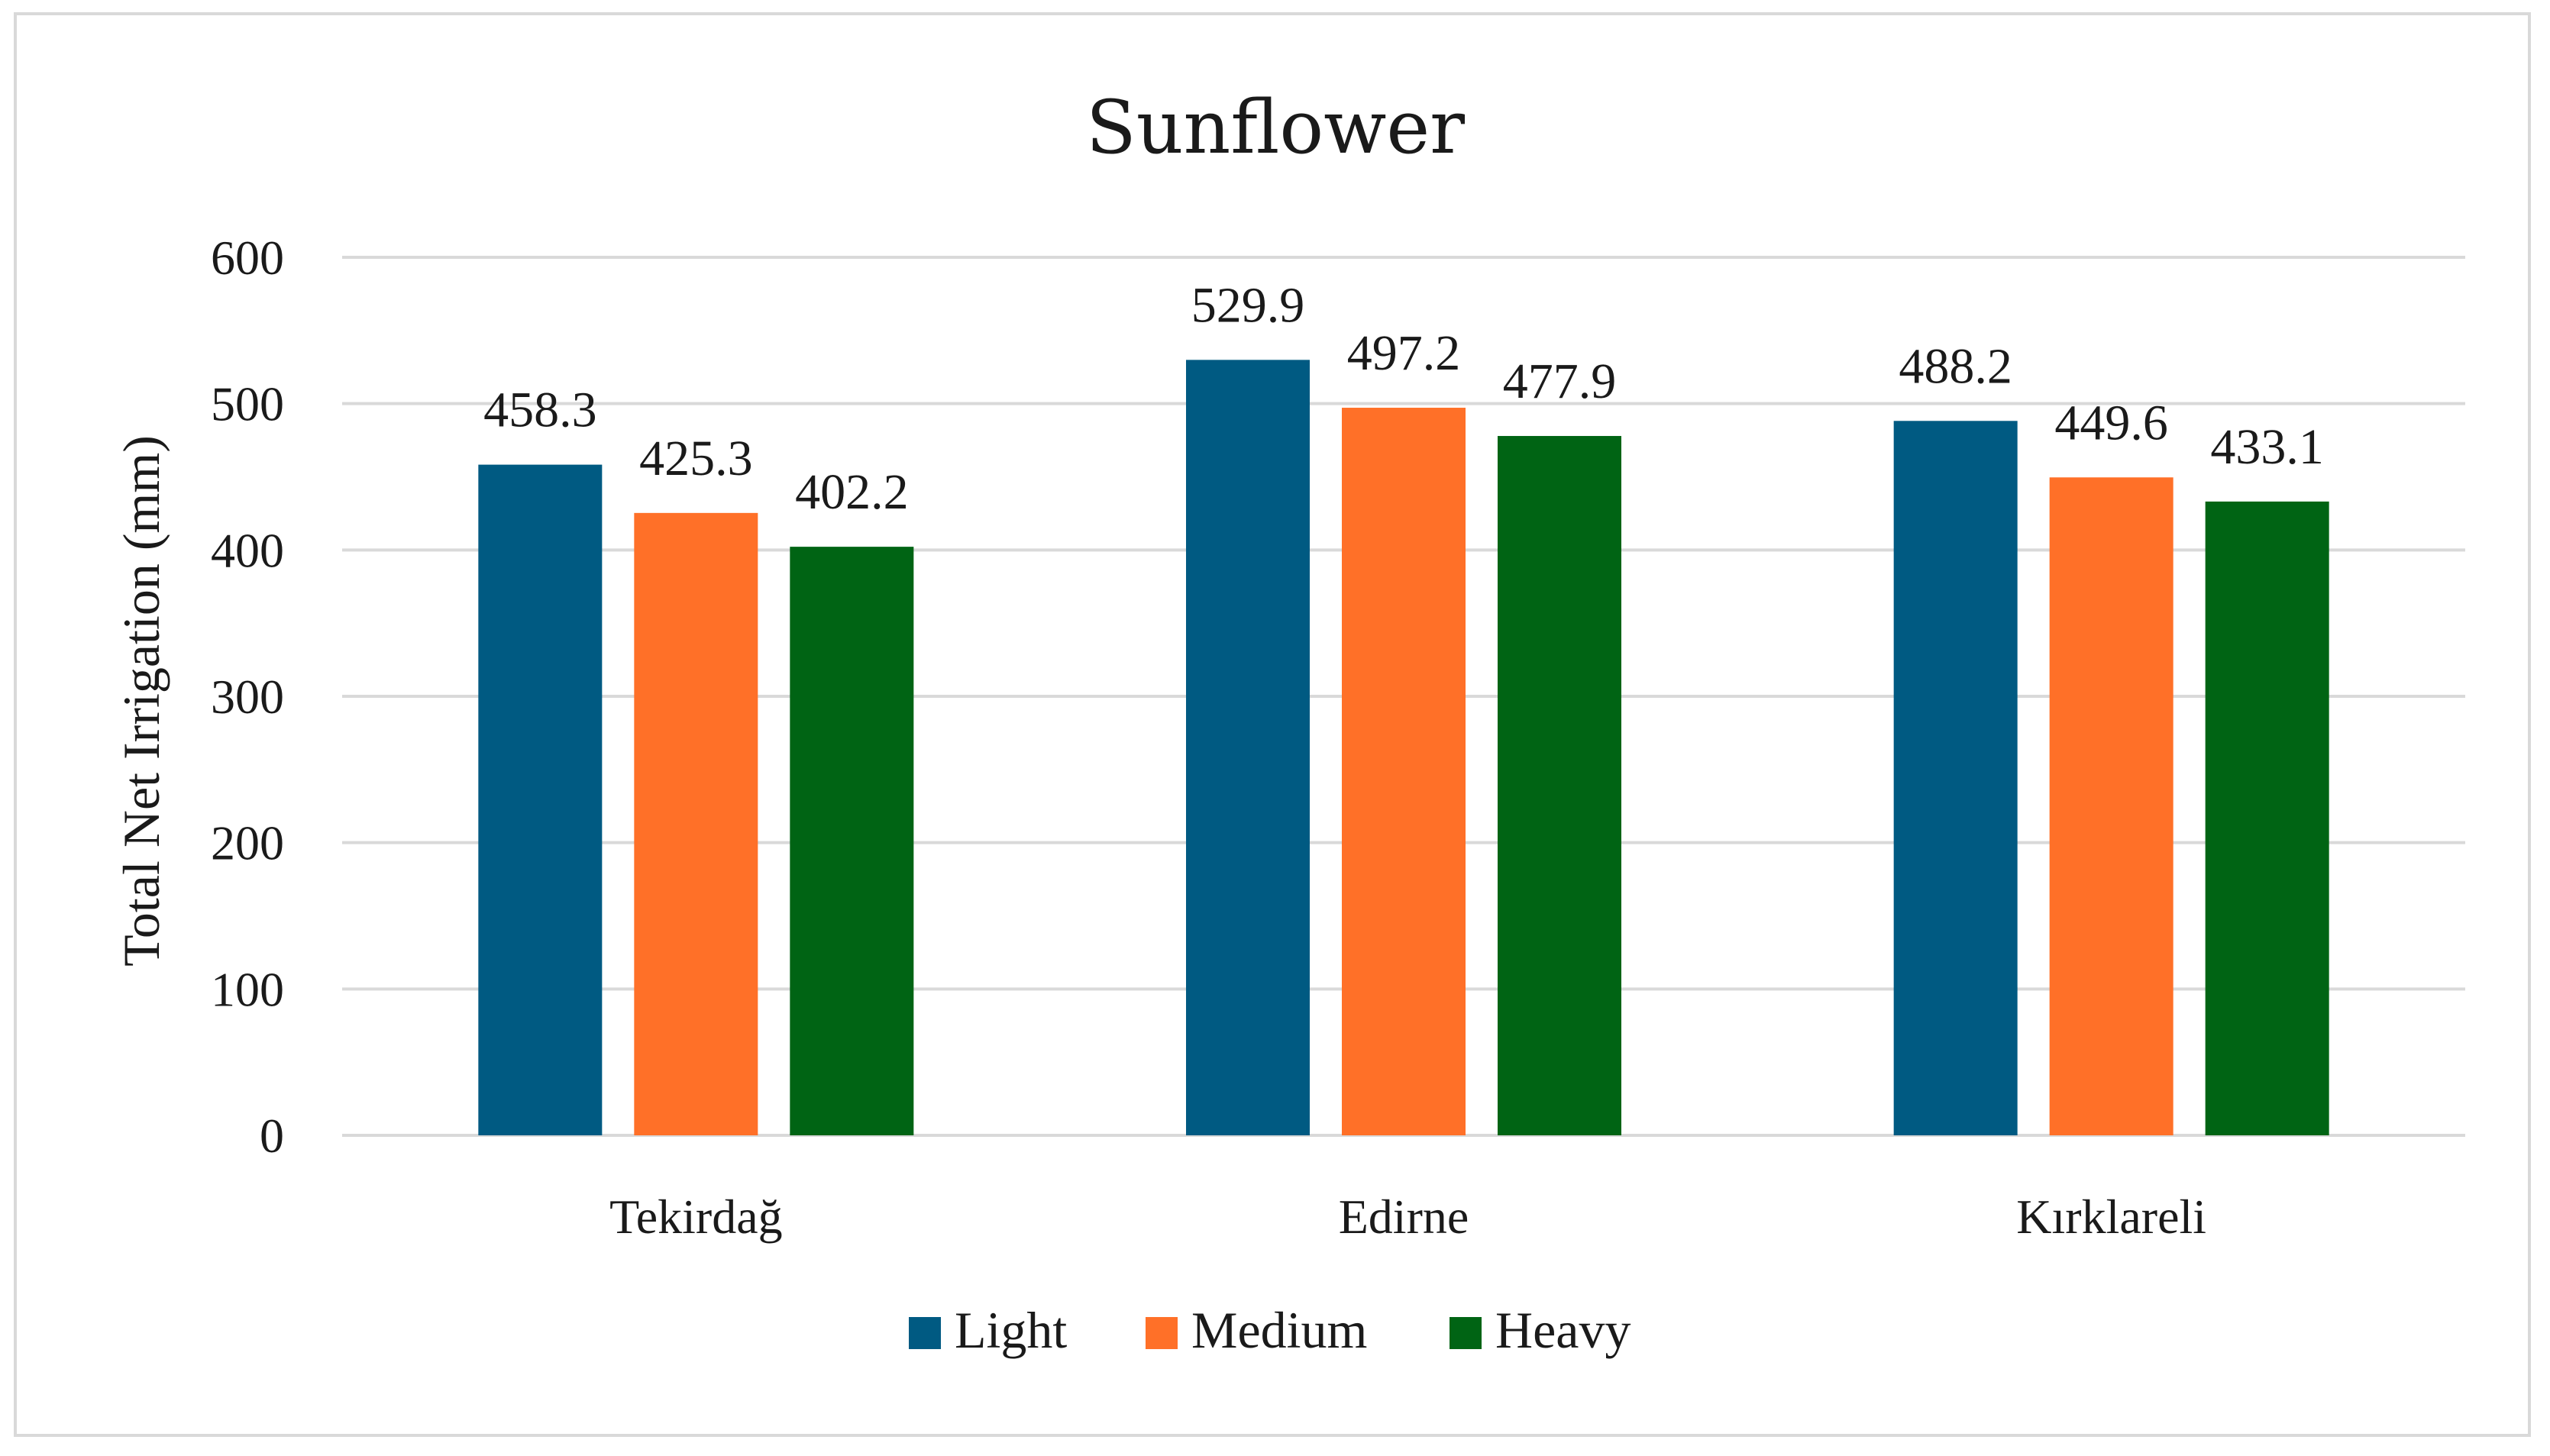 This screenshot has width=2550, height=1456. What do you see at coordinates (696, 1217) in the screenshot?
I see `x-tick-label: Tekirdağ` at bounding box center [696, 1217].